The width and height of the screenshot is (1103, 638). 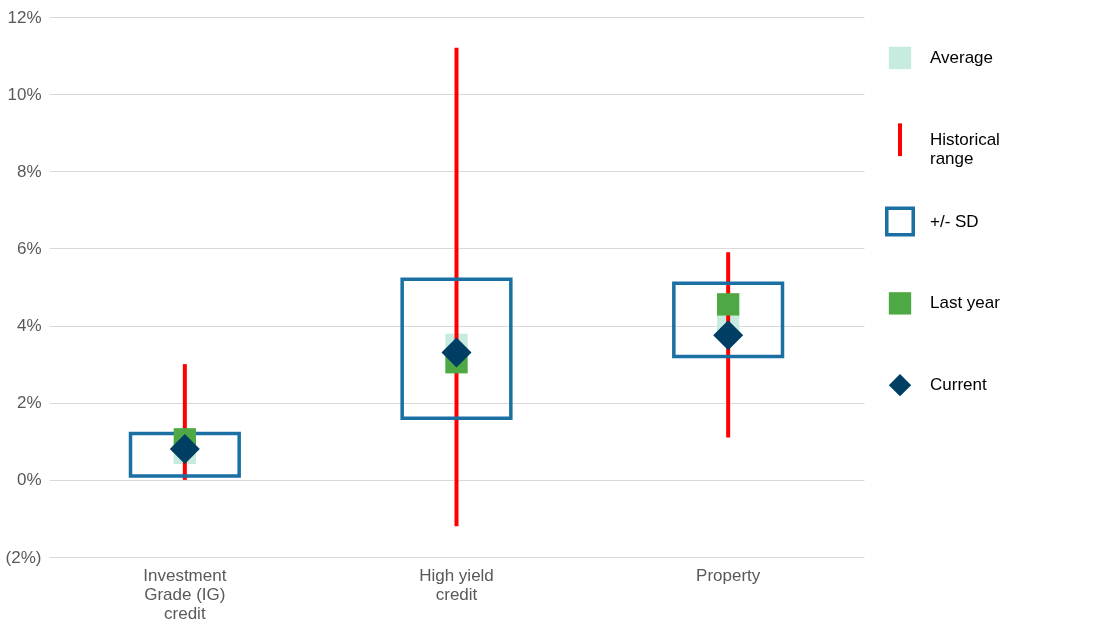 What do you see at coordinates (954, 221) in the screenshot?
I see `legend-label: +/- SD` at bounding box center [954, 221].